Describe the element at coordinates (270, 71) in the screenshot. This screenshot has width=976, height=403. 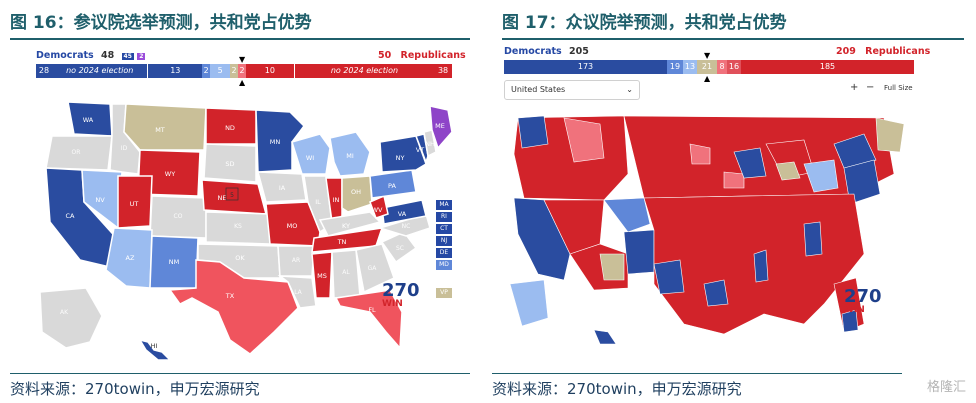
I see `senate-bar-seg-7: 10` at that location.